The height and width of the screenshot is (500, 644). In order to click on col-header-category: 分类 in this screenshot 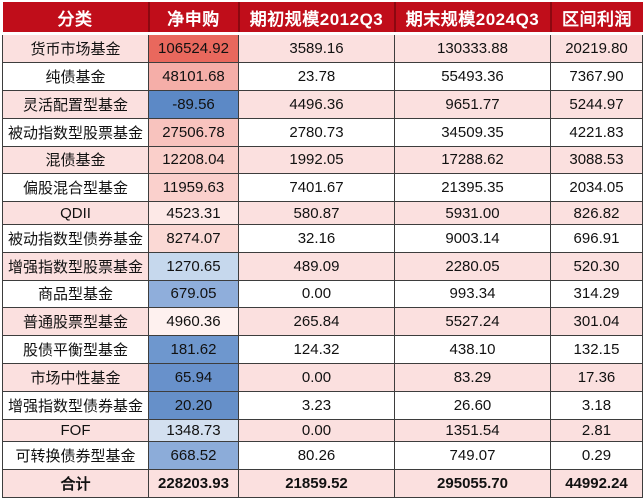, I will do `click(75, 18)`.